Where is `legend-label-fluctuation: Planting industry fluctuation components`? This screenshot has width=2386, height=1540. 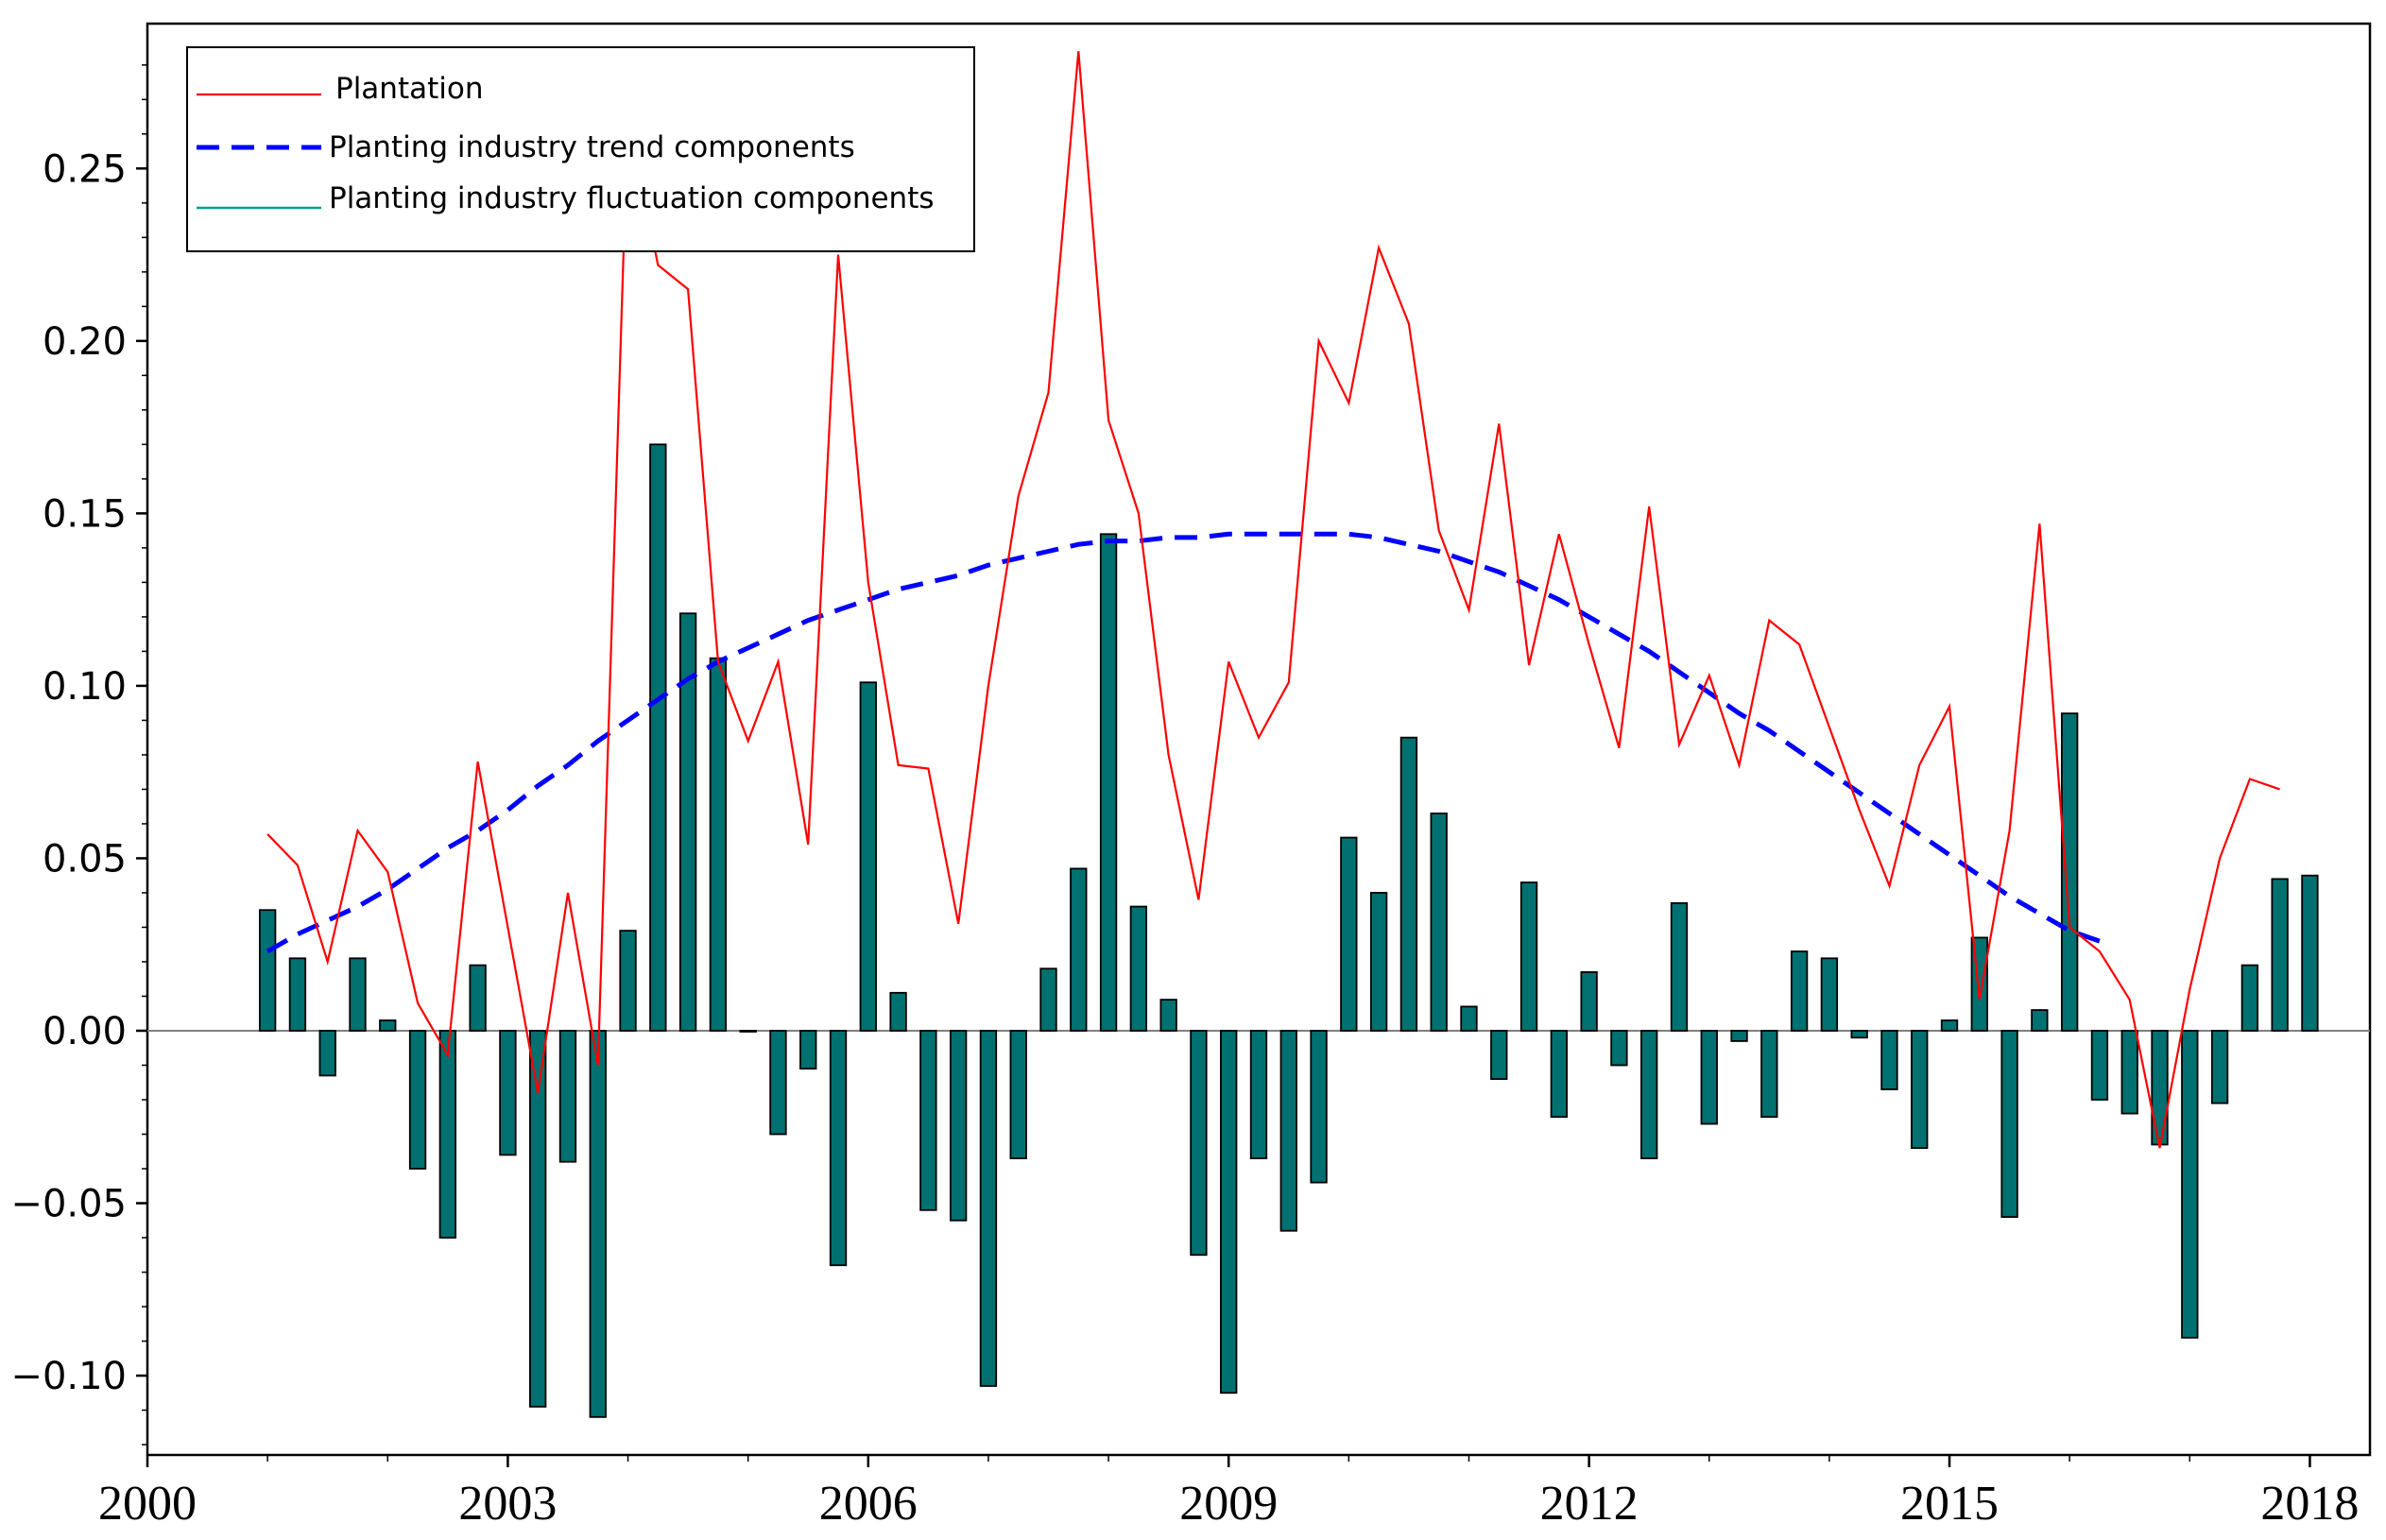 legend-label-fluctuation: Planting industry fluctuation components is located at coordinates (632, 198).